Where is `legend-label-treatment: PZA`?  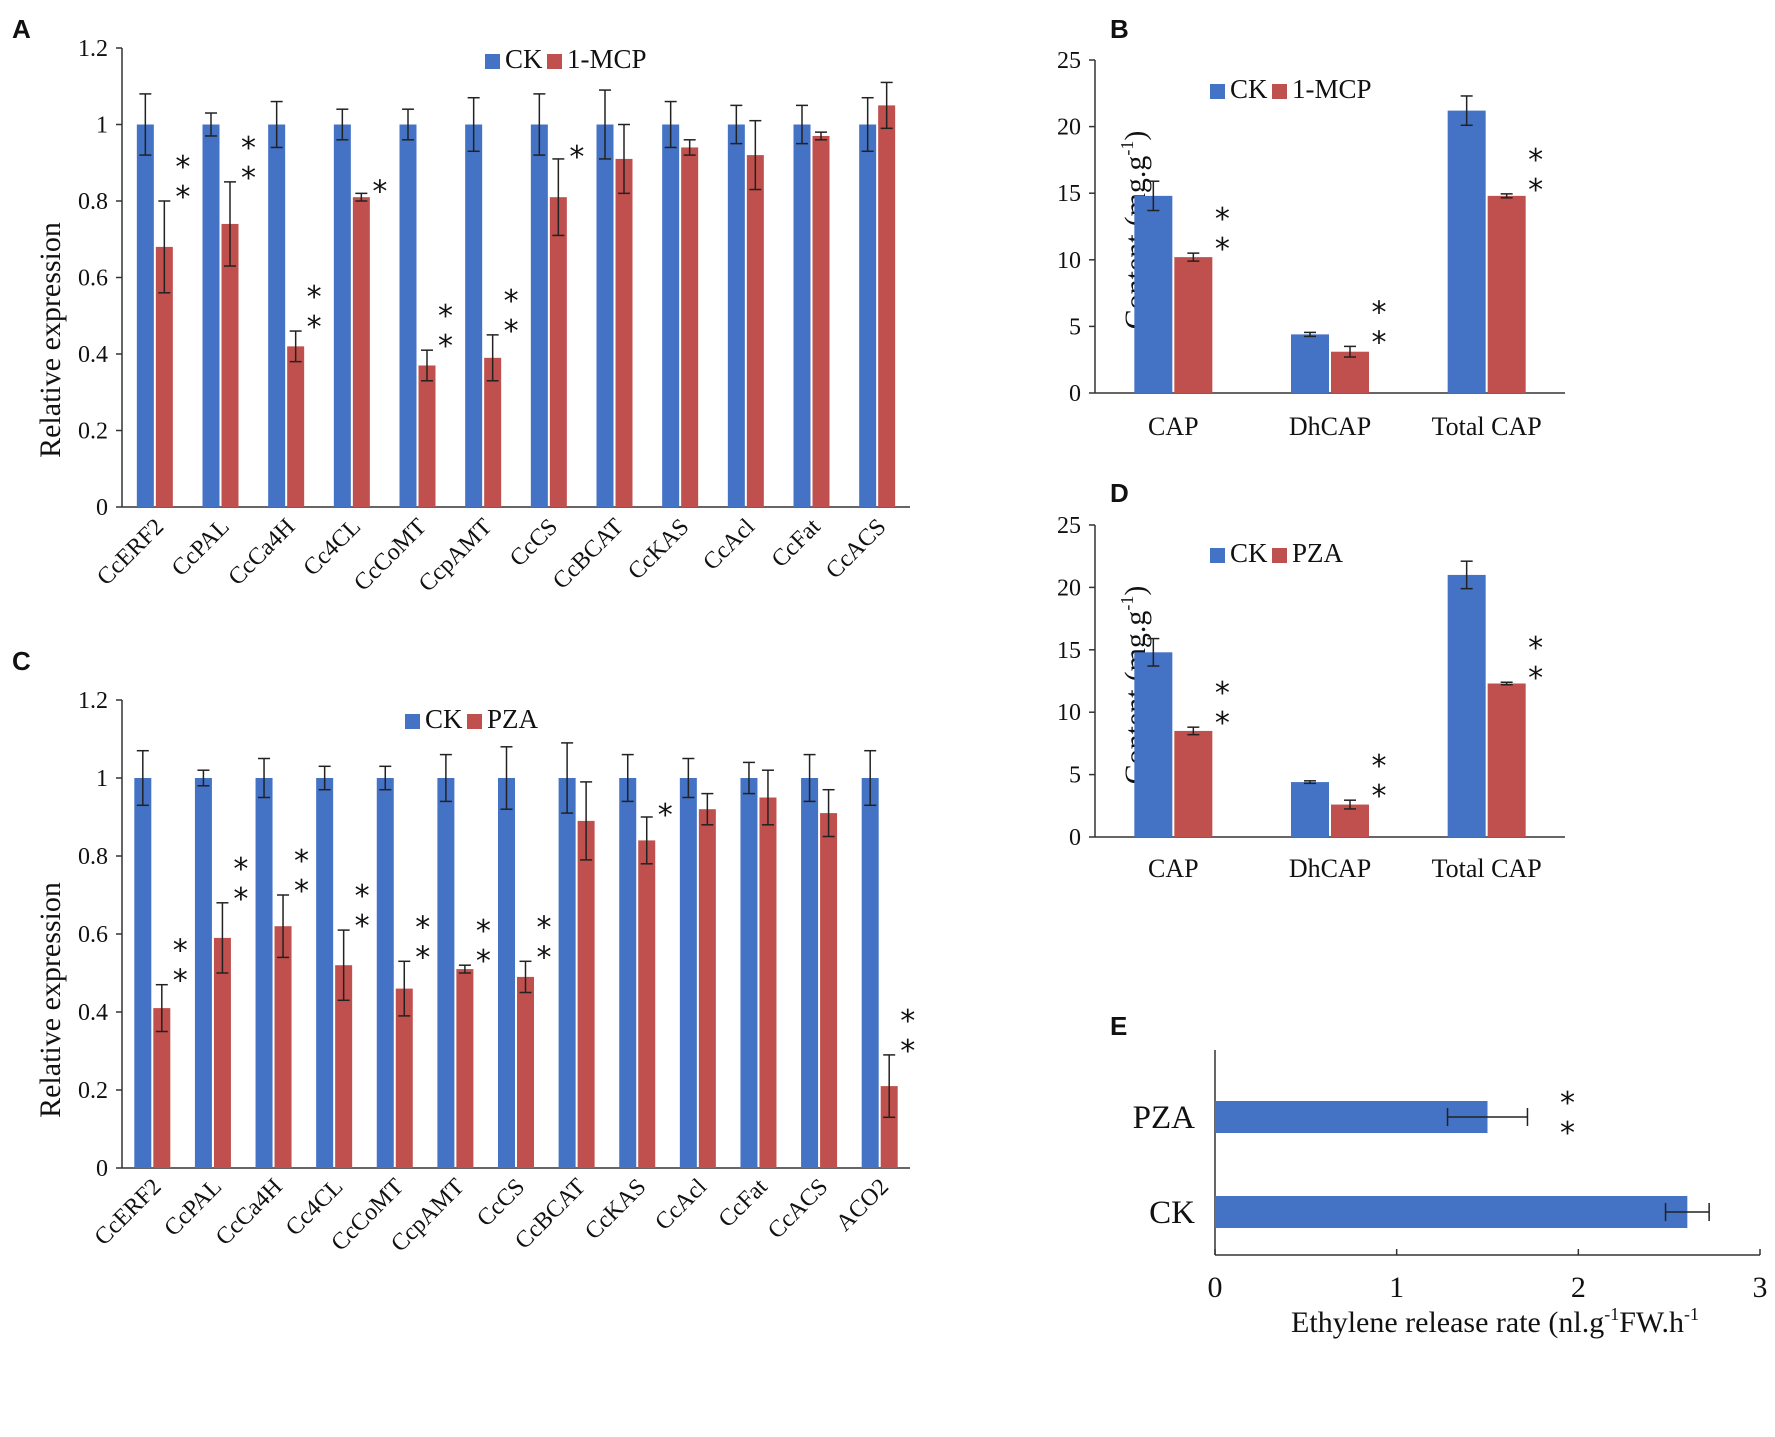 legend-label-treatment: PZA is located at coordinates (1318, 553).